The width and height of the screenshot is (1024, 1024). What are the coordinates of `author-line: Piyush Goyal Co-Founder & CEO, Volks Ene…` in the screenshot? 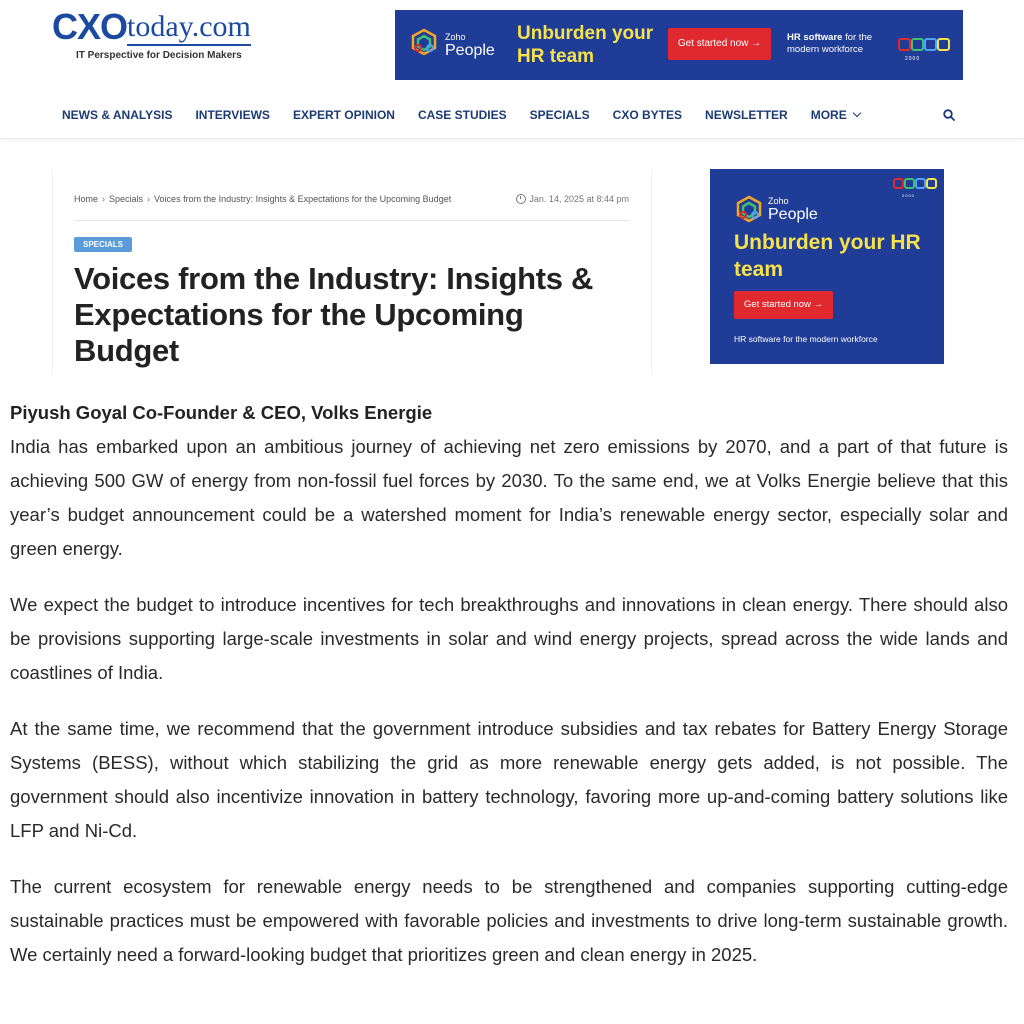 It's located at (221, 412).